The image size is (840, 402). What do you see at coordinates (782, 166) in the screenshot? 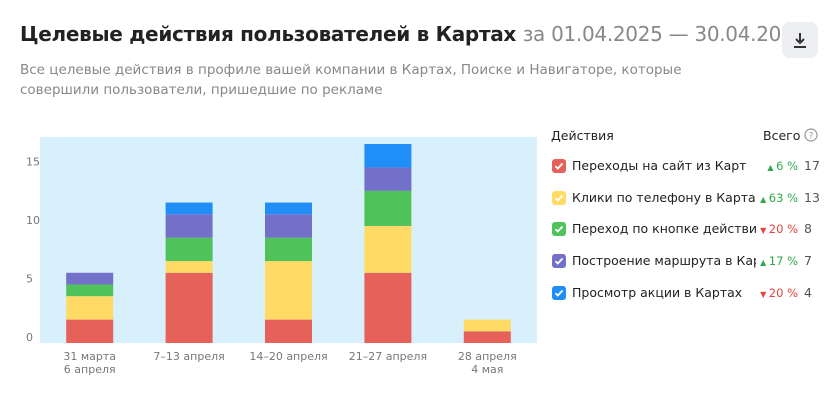
I see `legend-change: 6 %` at bounding box center [782, 166].